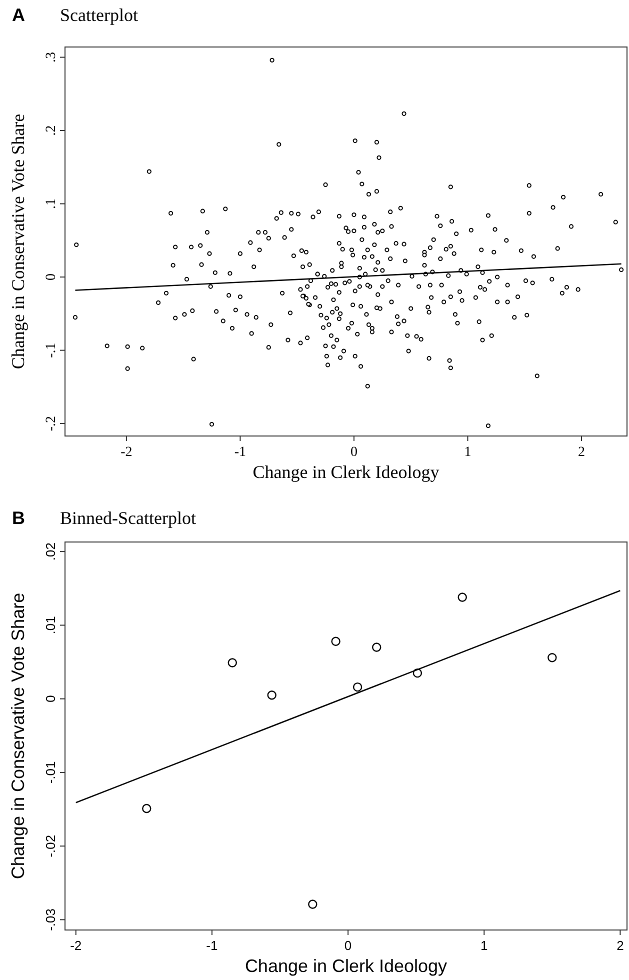  What do you see at coordinates (51, 424) in the screenshot?
I see `y-tick-label: -.2` at bounding box center [51, 424].